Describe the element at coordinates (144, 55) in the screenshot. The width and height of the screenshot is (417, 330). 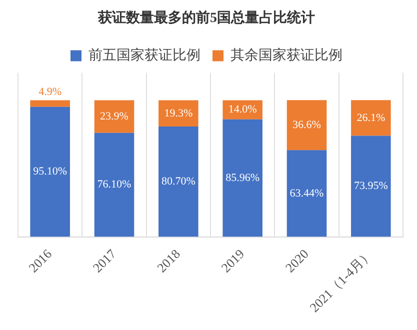
I see `legend-label: 前五国家获证比例` at that location.